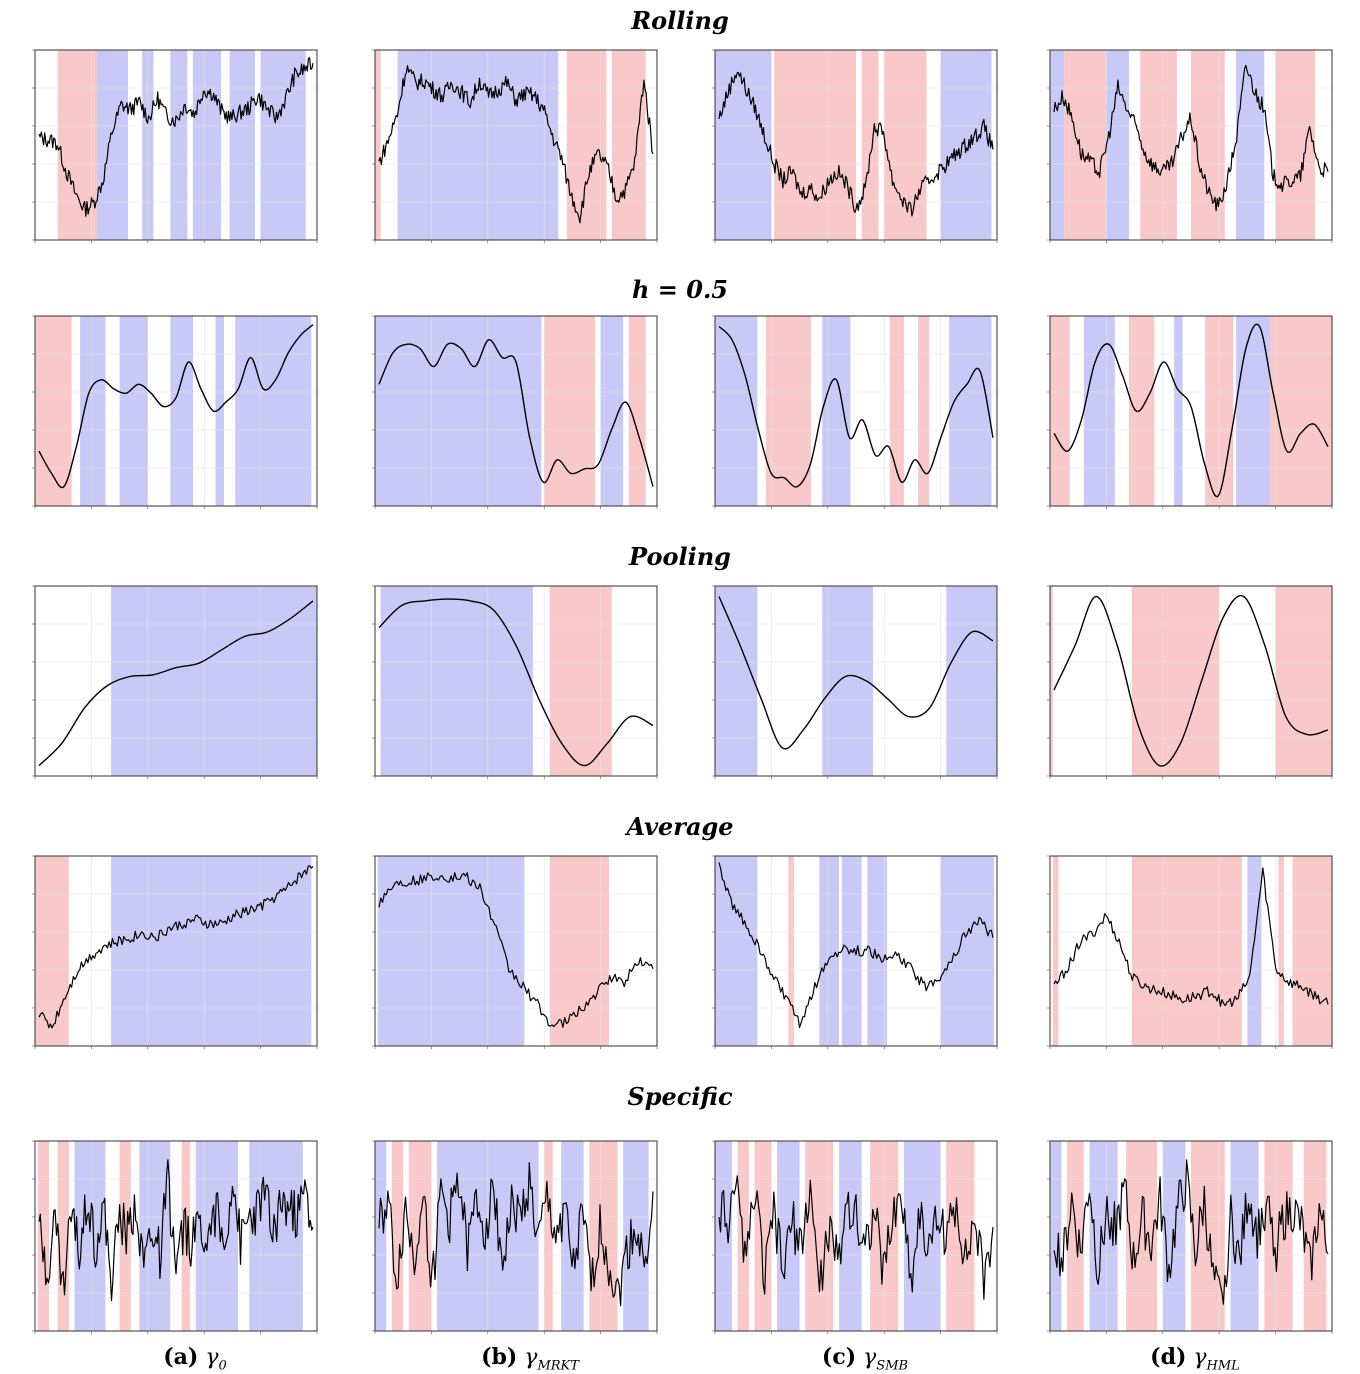 Image resolution: width=1360 pixels, height=1374 pixels. What do you see at coordinates (181, 1357) in the screenshot?
I see `caption-label: (a)` at bounding box center [181, 1357].